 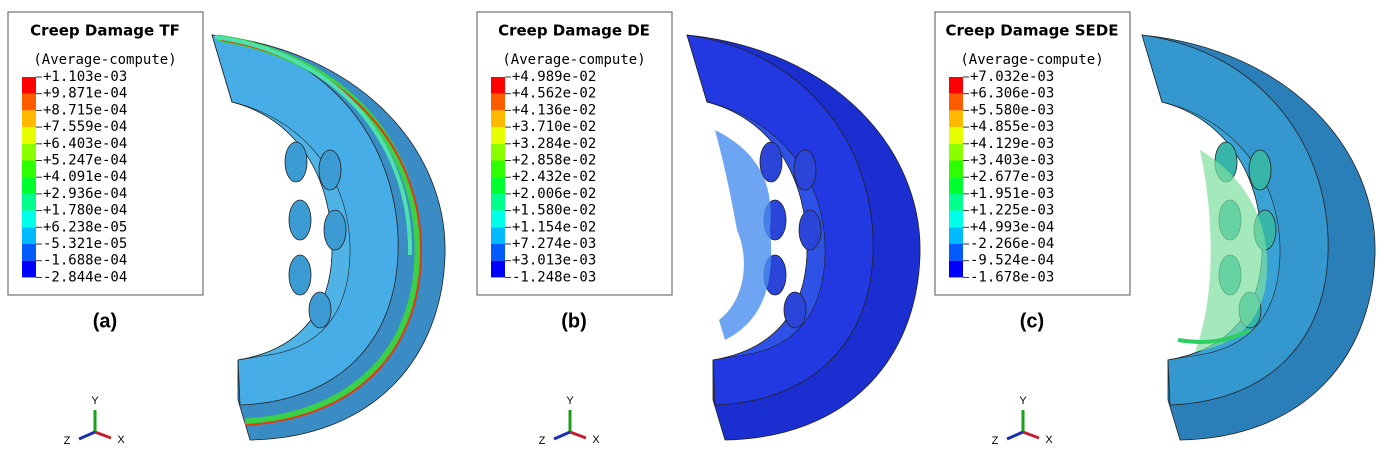 What do you see at coordinates (574, 31) in the screenshot?
I see `legend-title: Creep Damage DE` at bounding box center [574, 31].